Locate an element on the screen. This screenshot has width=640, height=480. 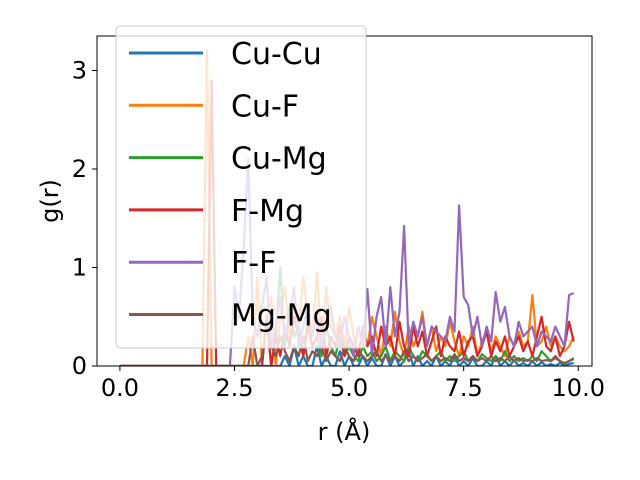
x-tick-label: 0.0 is located at coordinates (120, 388).